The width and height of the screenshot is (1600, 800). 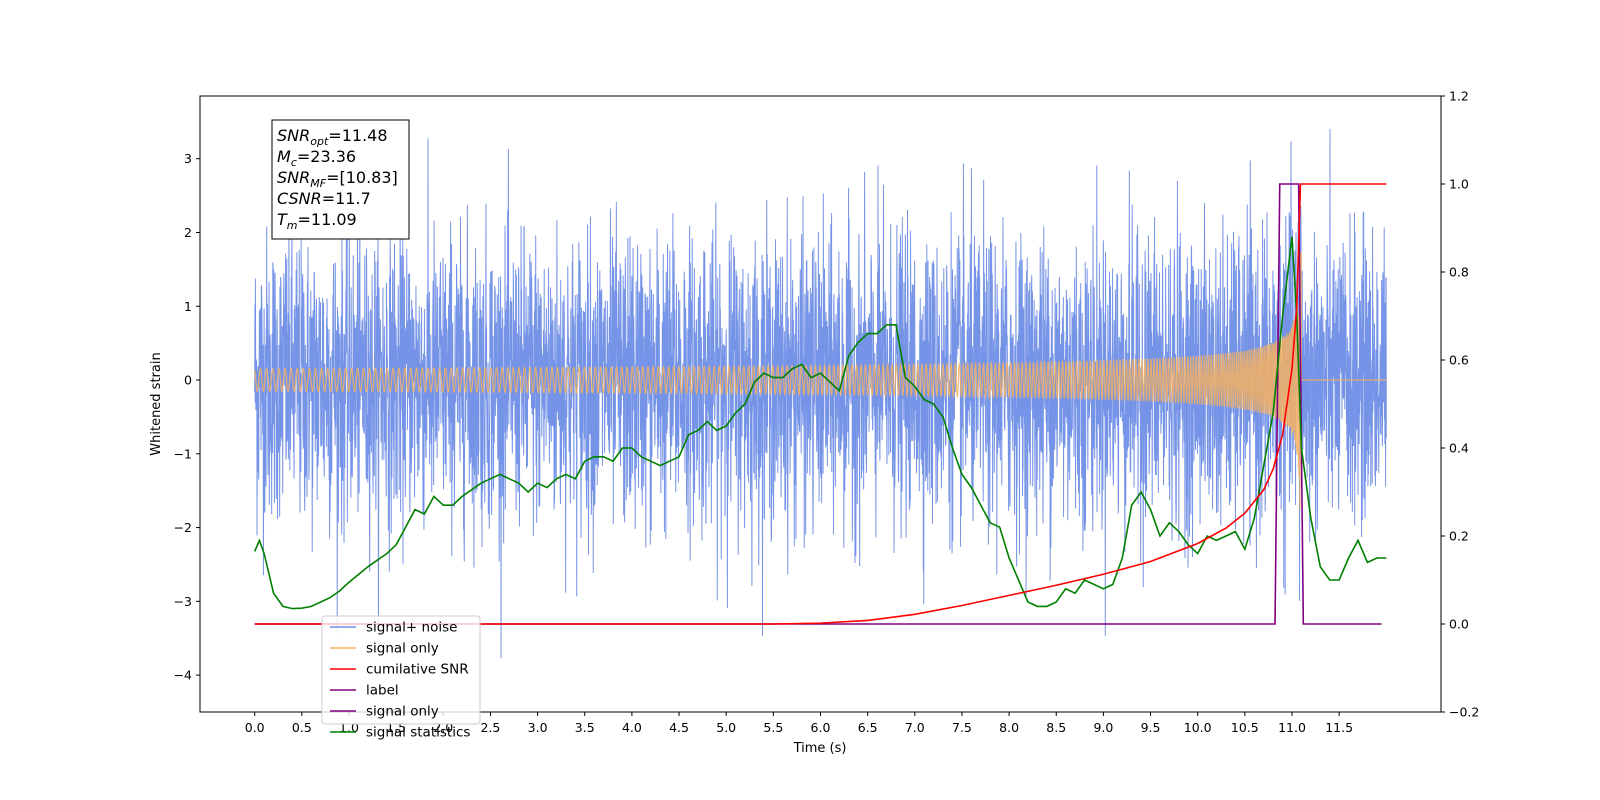 What do you see at coordinates (585, 727) in the screenshot?
I see `x-tick-label: 3.5` at bounding box center [585, 727].